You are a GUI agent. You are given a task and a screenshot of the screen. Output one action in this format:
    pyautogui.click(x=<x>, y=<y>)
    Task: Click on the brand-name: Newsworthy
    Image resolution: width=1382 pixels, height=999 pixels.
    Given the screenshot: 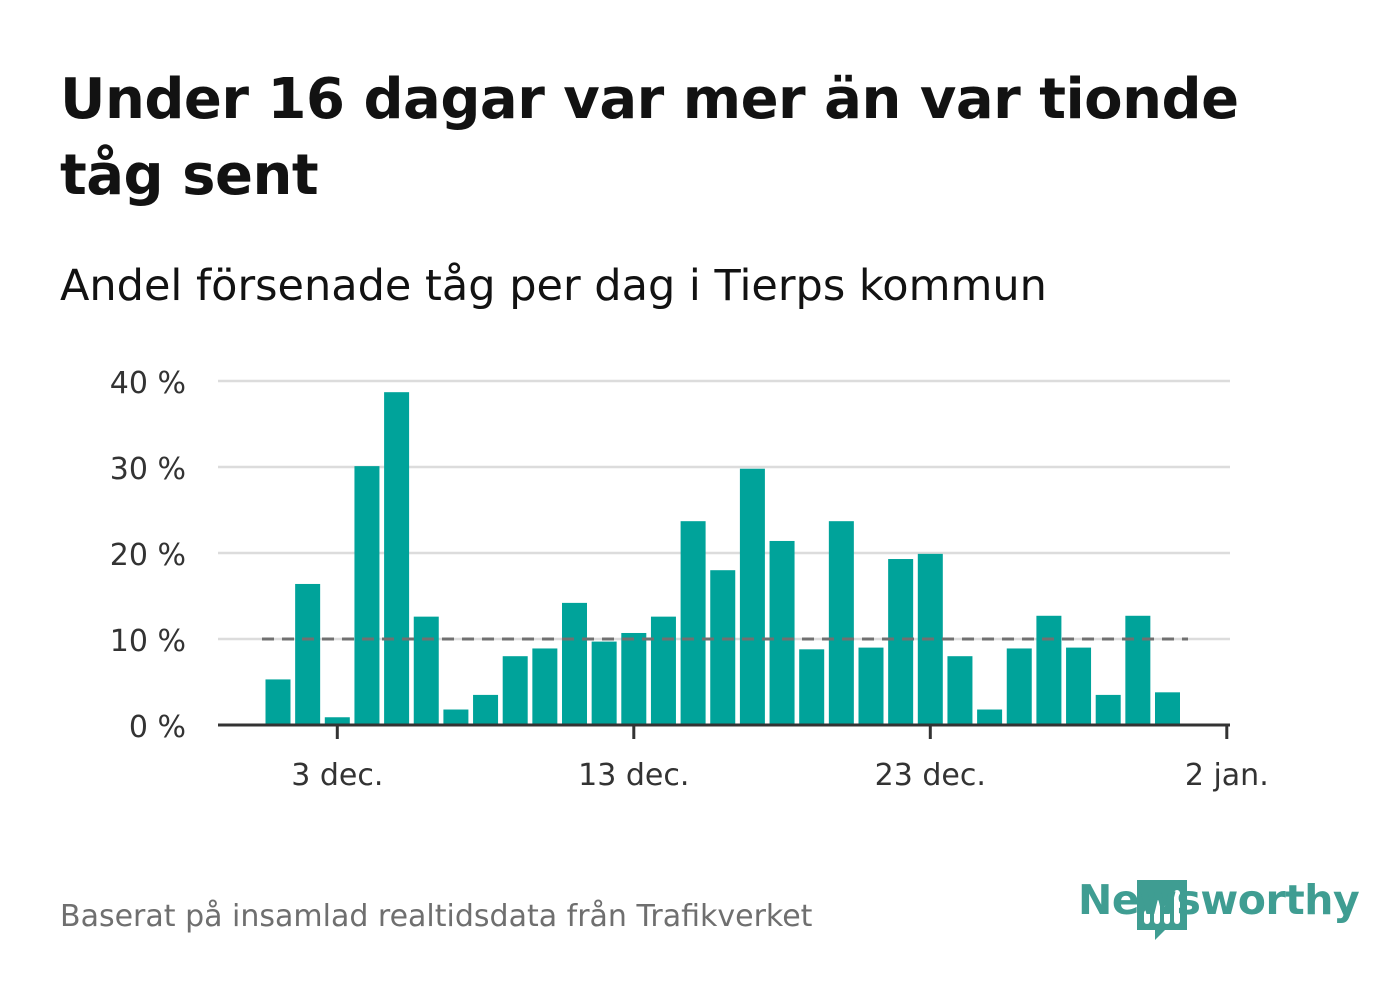 What is the action you would take?
    pyautogui.click(x=1219, y=900)
    